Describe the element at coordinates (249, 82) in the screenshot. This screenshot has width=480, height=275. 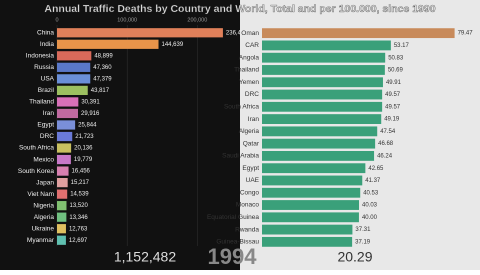
I see `category-label: Yemen` at that location.